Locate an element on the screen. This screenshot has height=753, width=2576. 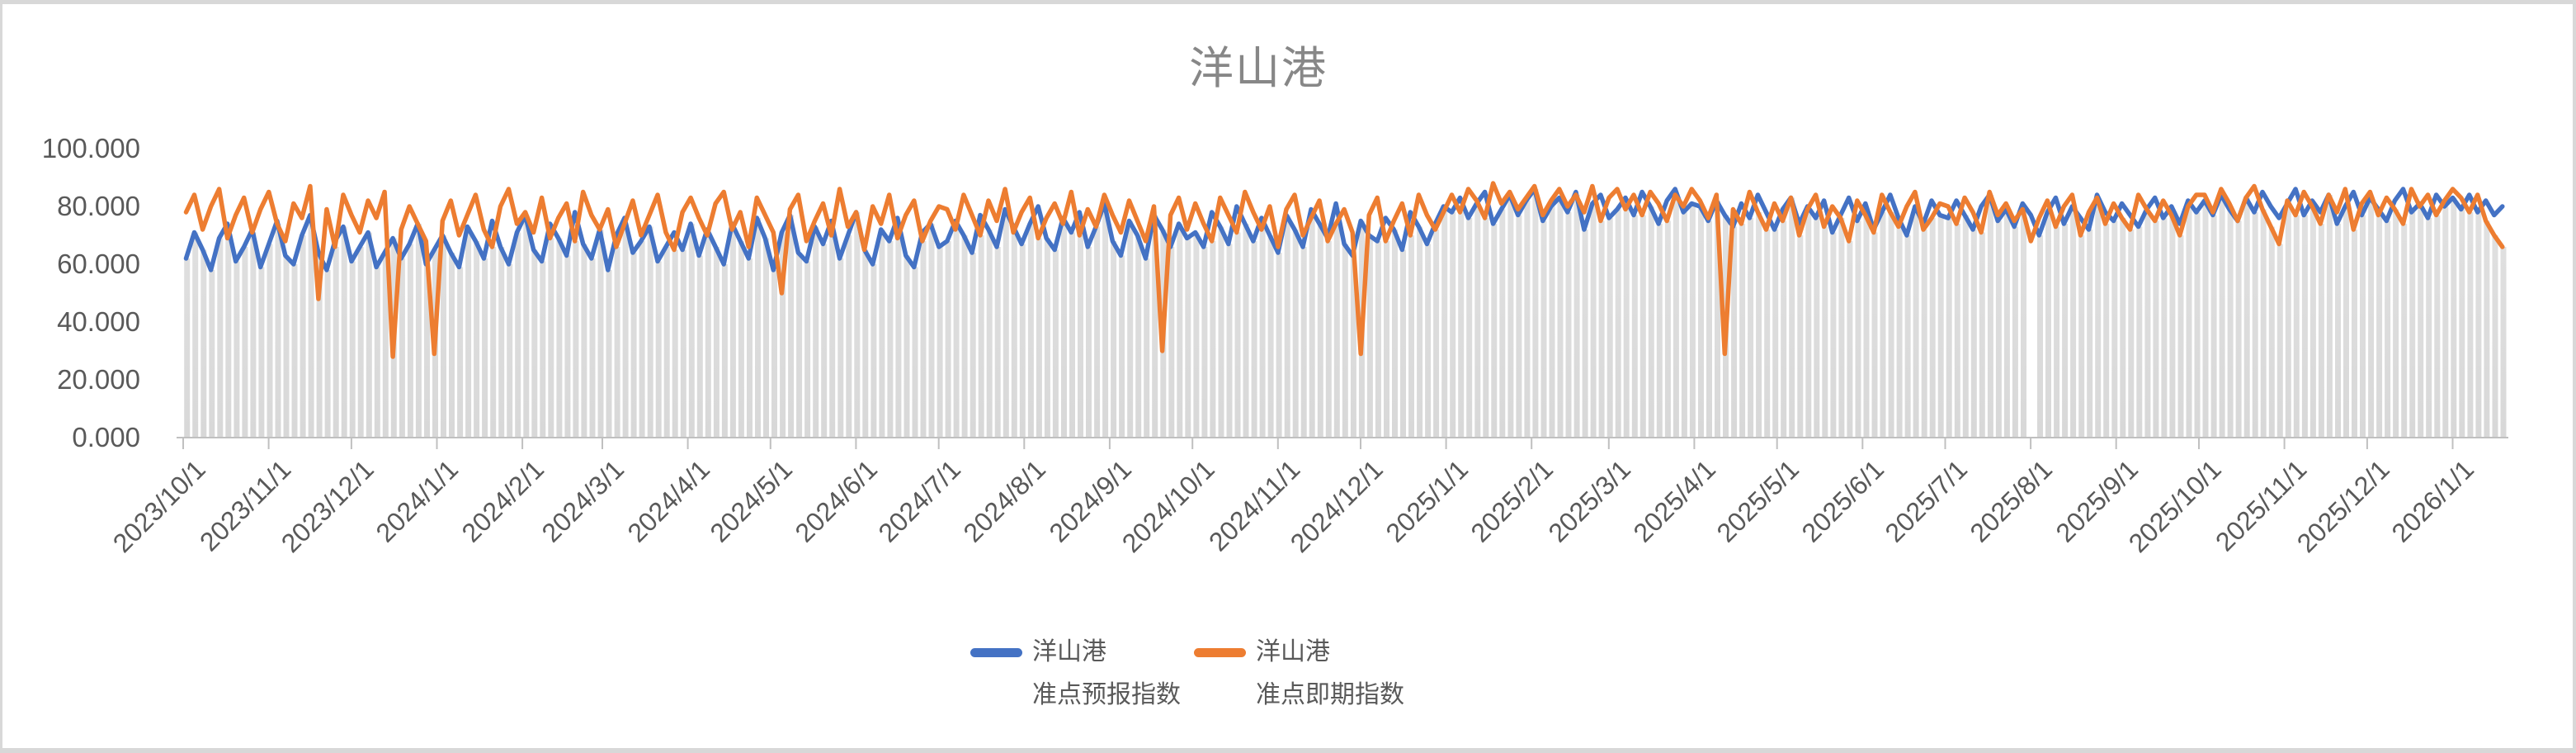
window-edge-bottom is located at coordinates (1288, 751).